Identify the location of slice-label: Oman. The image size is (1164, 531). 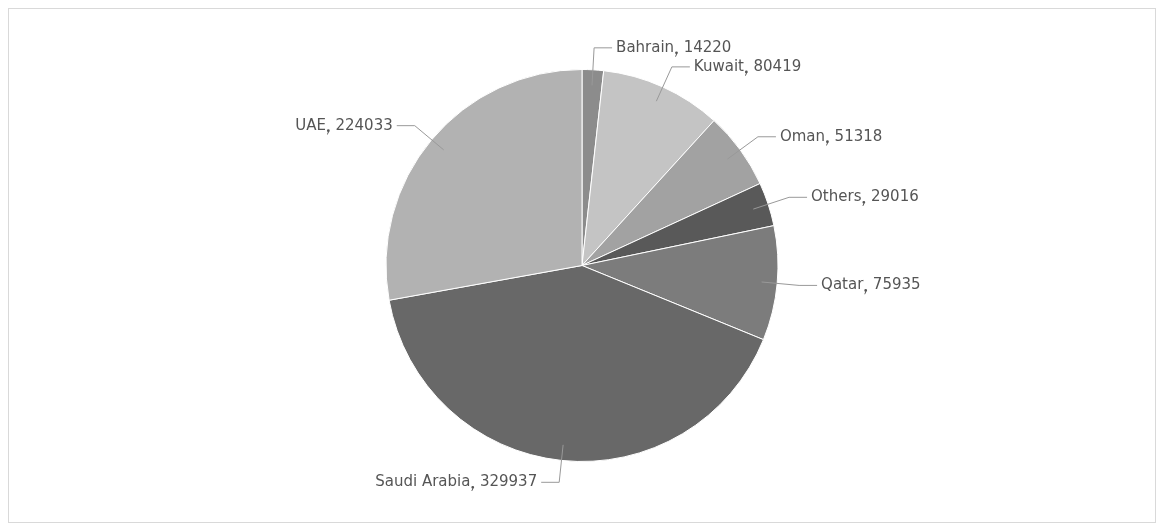
(802, 135).